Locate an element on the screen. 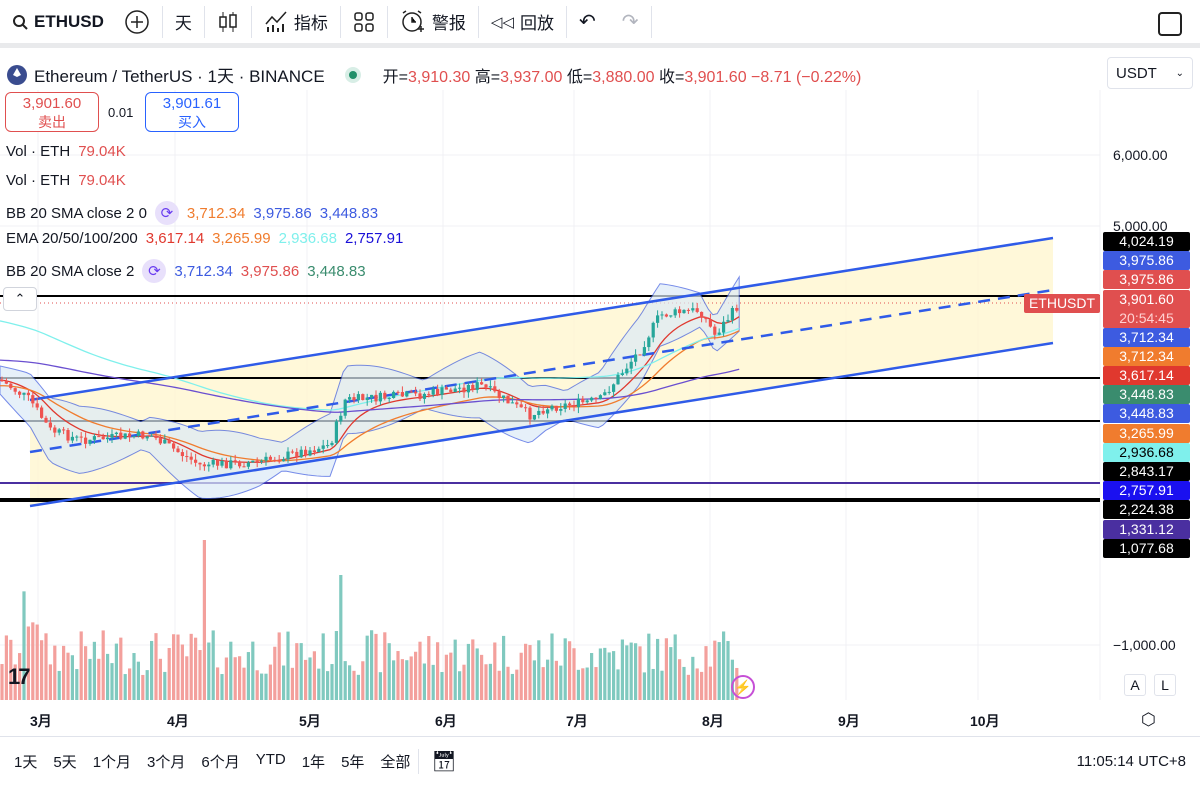 The height and width of the screenshot is (786, 1200). range-button: 5天 is located at coordinates (65, 762).